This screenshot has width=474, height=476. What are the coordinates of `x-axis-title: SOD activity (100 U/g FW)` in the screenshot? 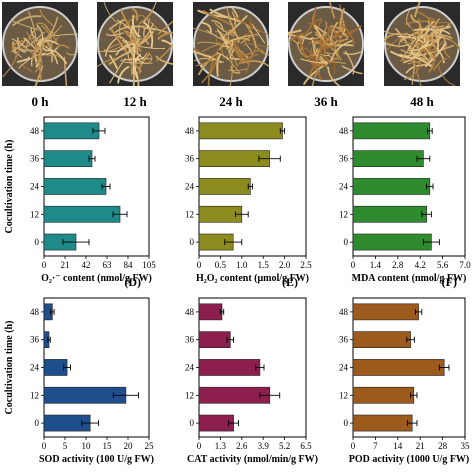 It's located at (96, 459).